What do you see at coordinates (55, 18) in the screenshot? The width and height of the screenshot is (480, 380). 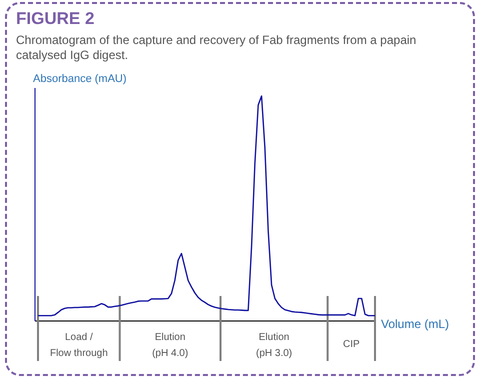 I see `chart-title: FIGURE 2` at bounding box center [55, 18].